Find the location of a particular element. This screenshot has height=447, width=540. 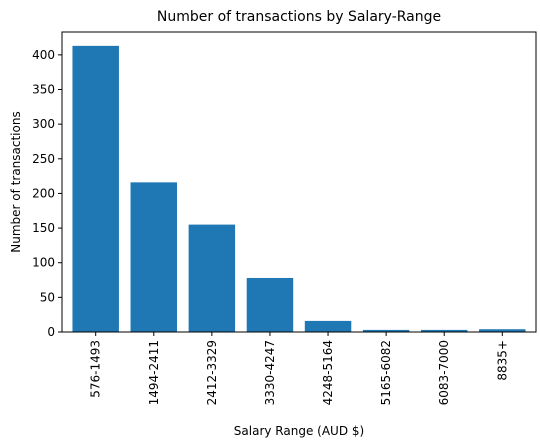

y-tick-label: 300 is located at coordinates (43, 124).